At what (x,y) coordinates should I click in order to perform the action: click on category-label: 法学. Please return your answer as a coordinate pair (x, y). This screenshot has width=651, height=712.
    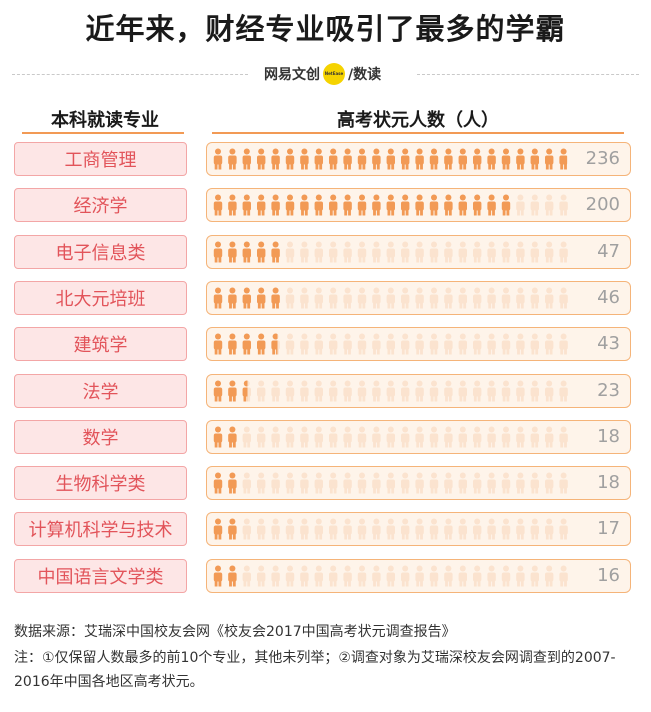
    Looking at the image, I should click on (100, 391).